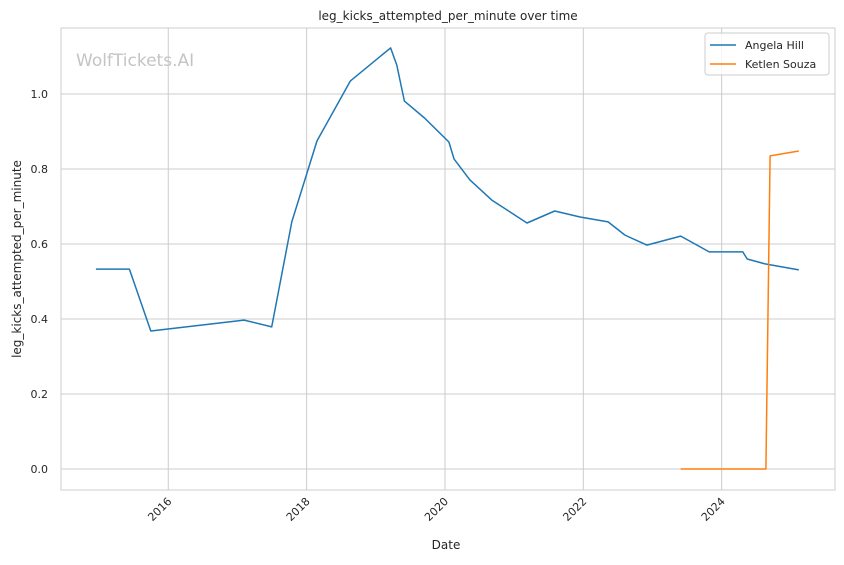 Image resolution: width=844 pixels, height=565 pixels. I want to click on legend-label-angela-hill: Angela Hill, so click(774, 45).